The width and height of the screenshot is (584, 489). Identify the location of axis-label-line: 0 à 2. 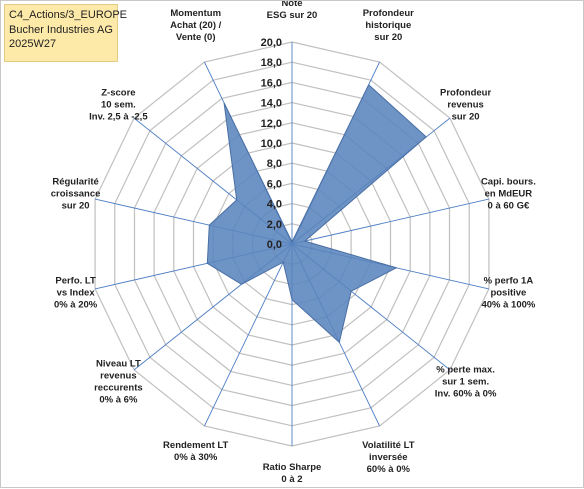
(291, 479).